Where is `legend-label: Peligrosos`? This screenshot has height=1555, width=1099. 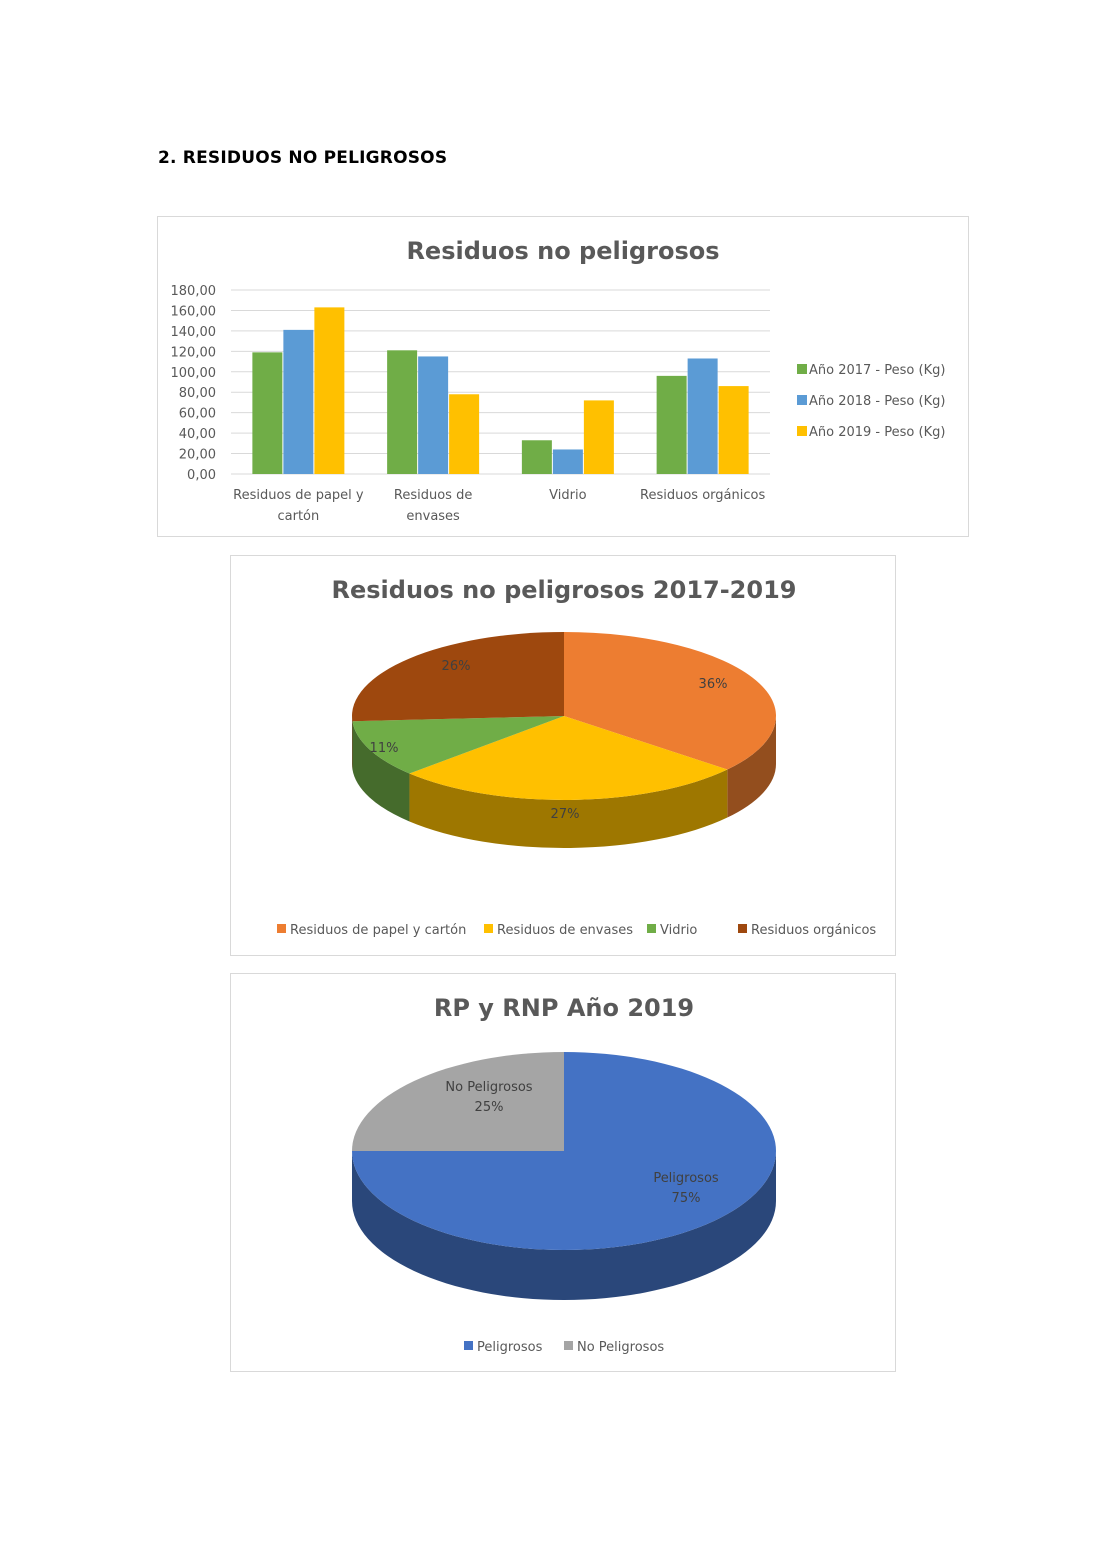
legend-label: Peligrosos is located at coordinates (510, 1347).